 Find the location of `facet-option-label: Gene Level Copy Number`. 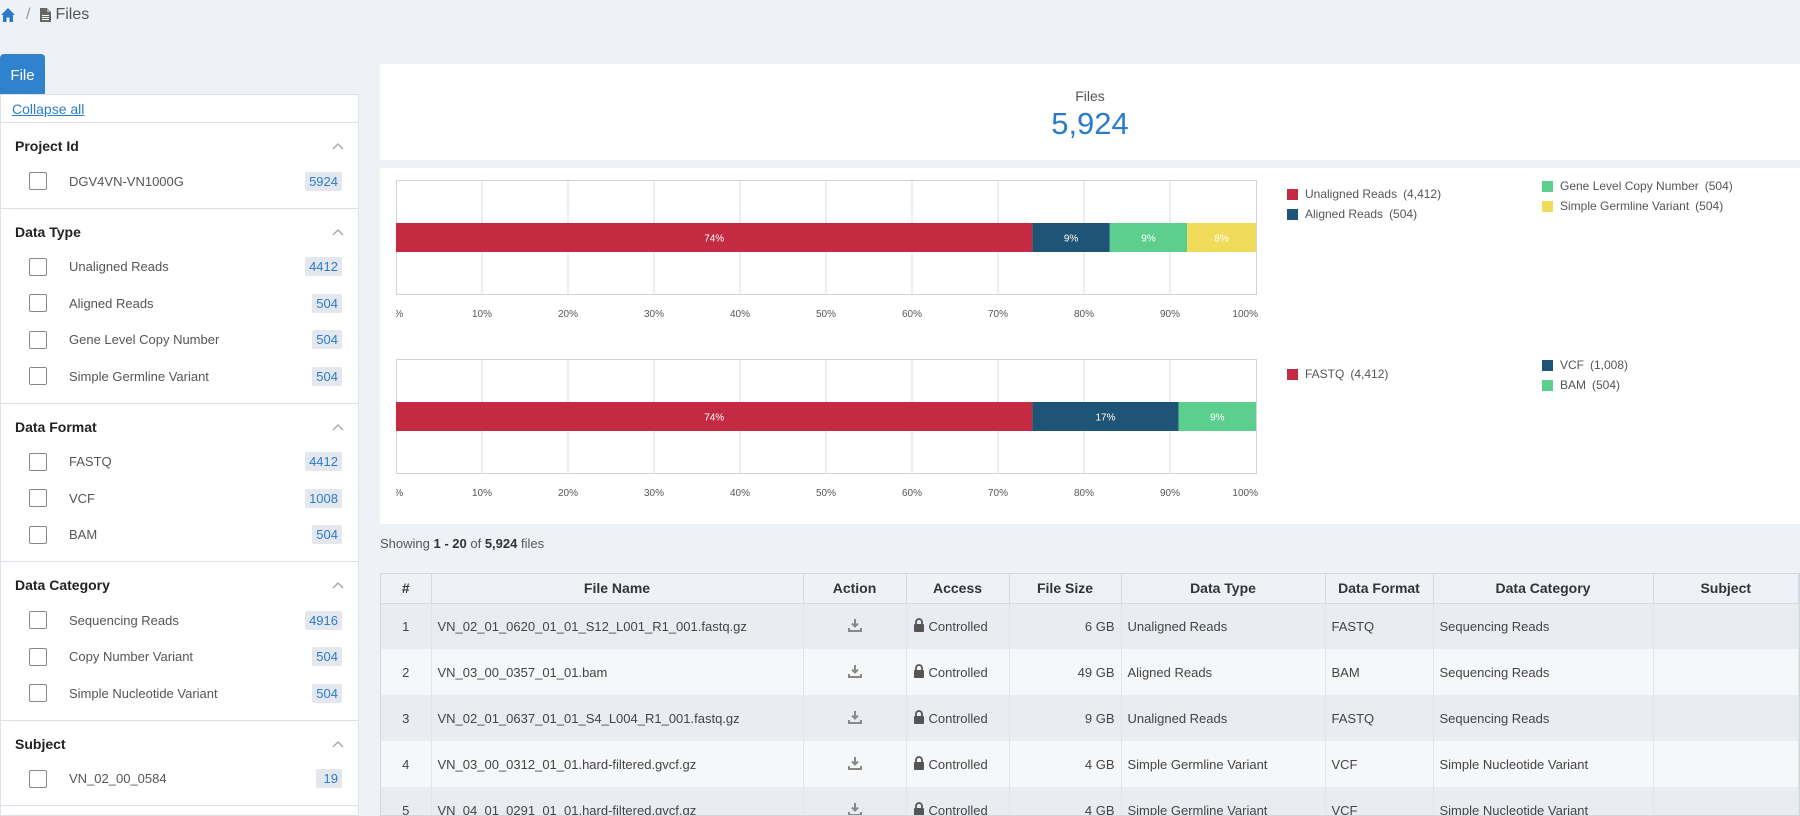

facet-option-label: Gene Level Copy Number is located at coordinates (144, 340).